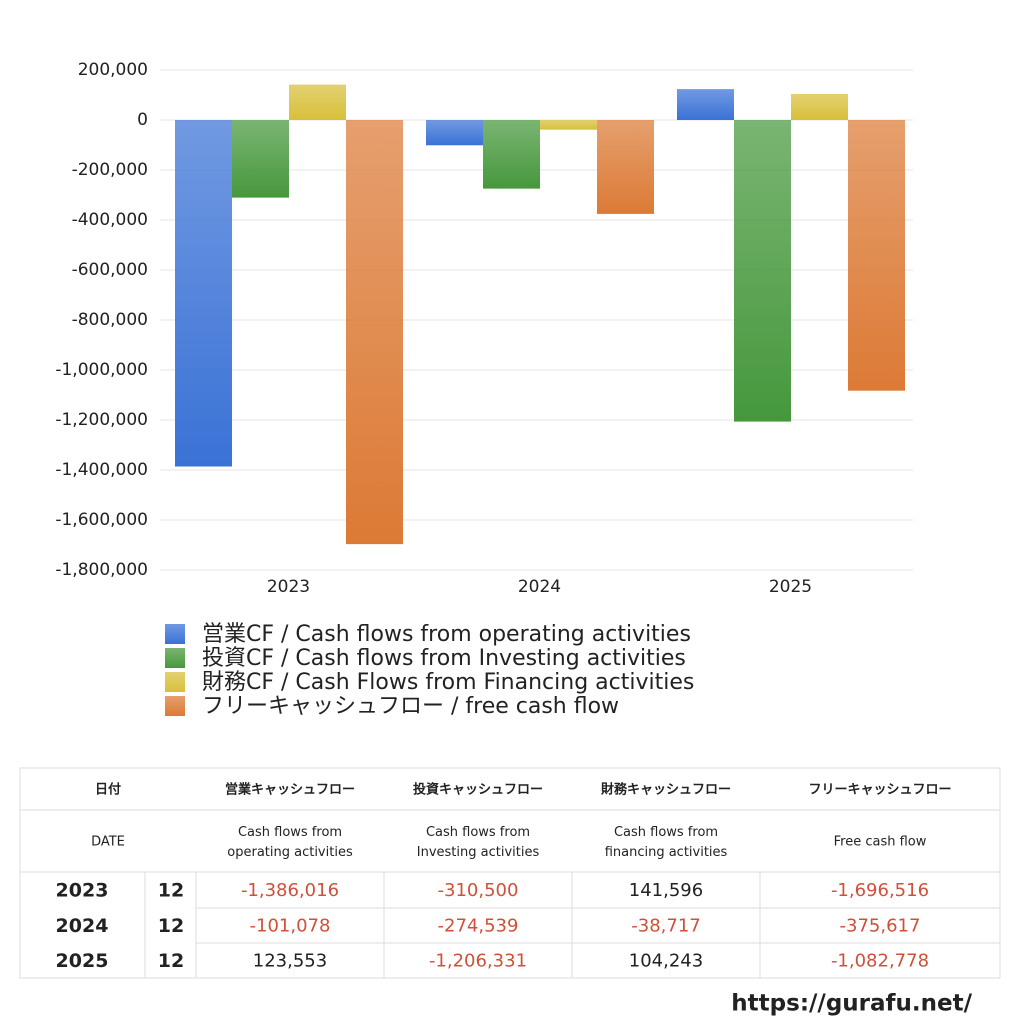  I want to click on y-tick-label: -800,000, so click(110, 320).